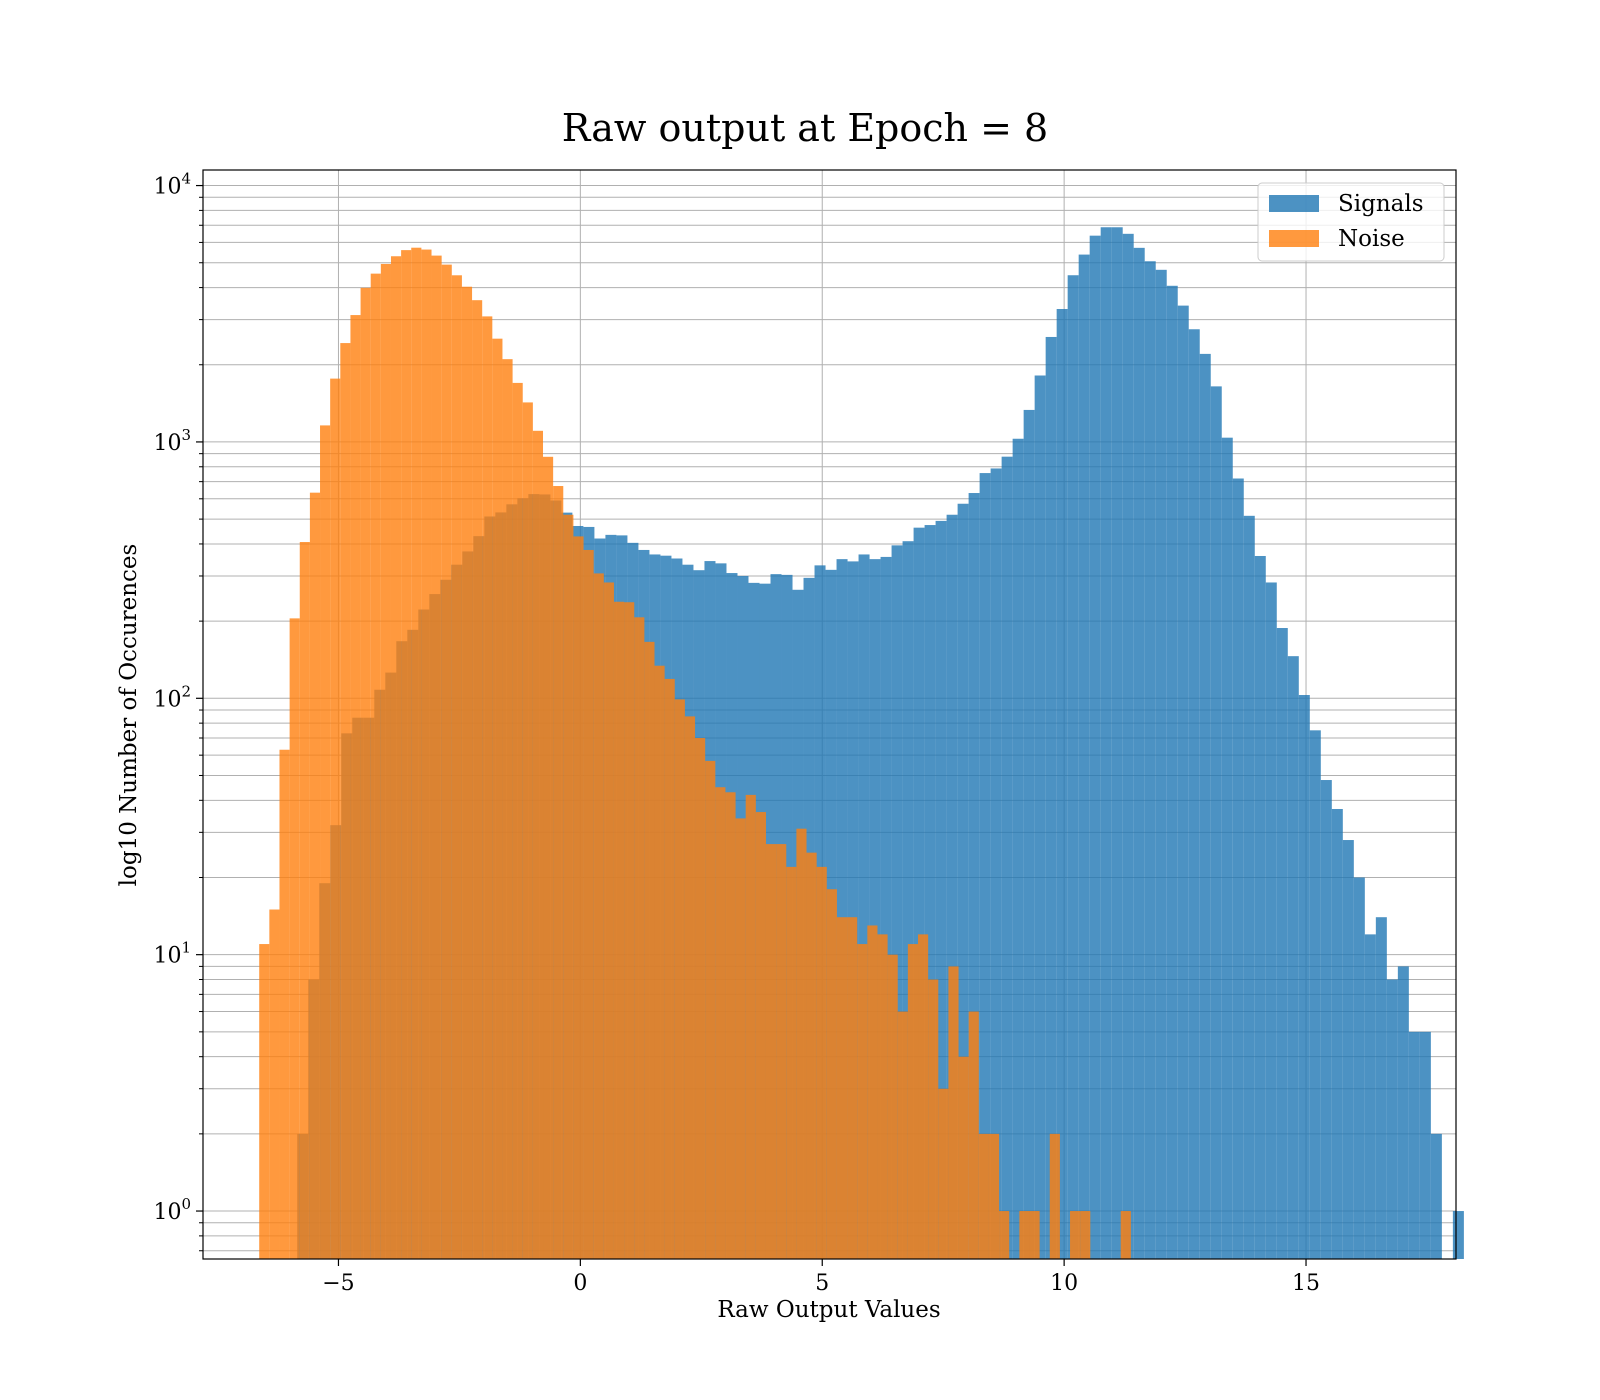 This screenshot has width=1600, height=1400. What do you see at coordinates (172, 185) in the screenshot?
I see `y-tick-label: 10⁴` at bounding box center [172, 185].